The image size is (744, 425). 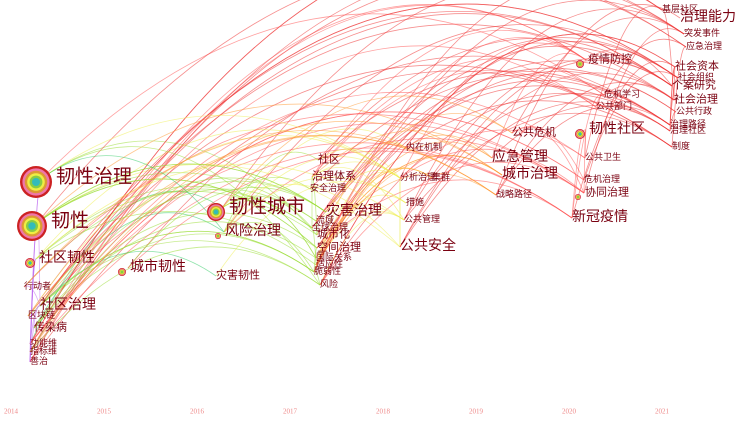 What do you see at coordinates (330, 226) in the screenshot?
I see `keyword-label: 全球治理` at bounding box center [330, 226].